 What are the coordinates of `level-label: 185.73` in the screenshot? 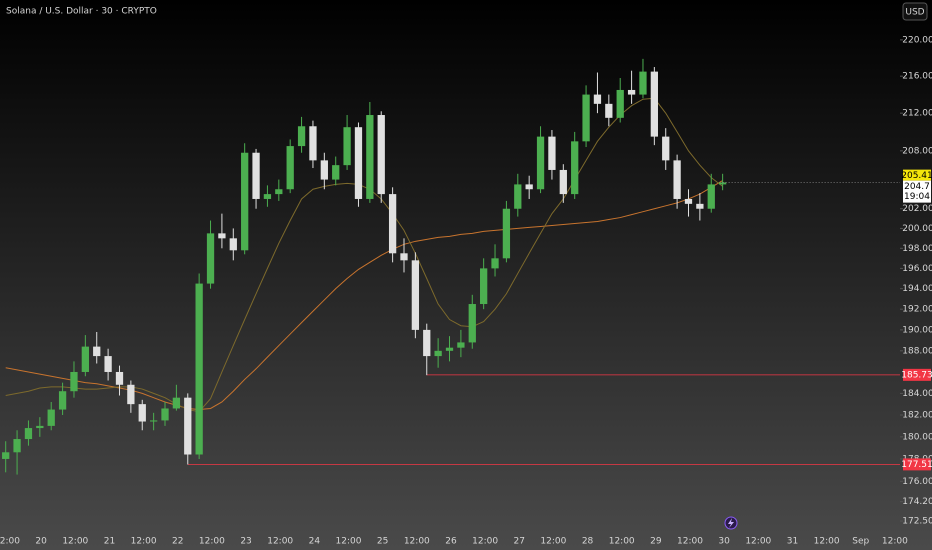 It's located at (916, 375).